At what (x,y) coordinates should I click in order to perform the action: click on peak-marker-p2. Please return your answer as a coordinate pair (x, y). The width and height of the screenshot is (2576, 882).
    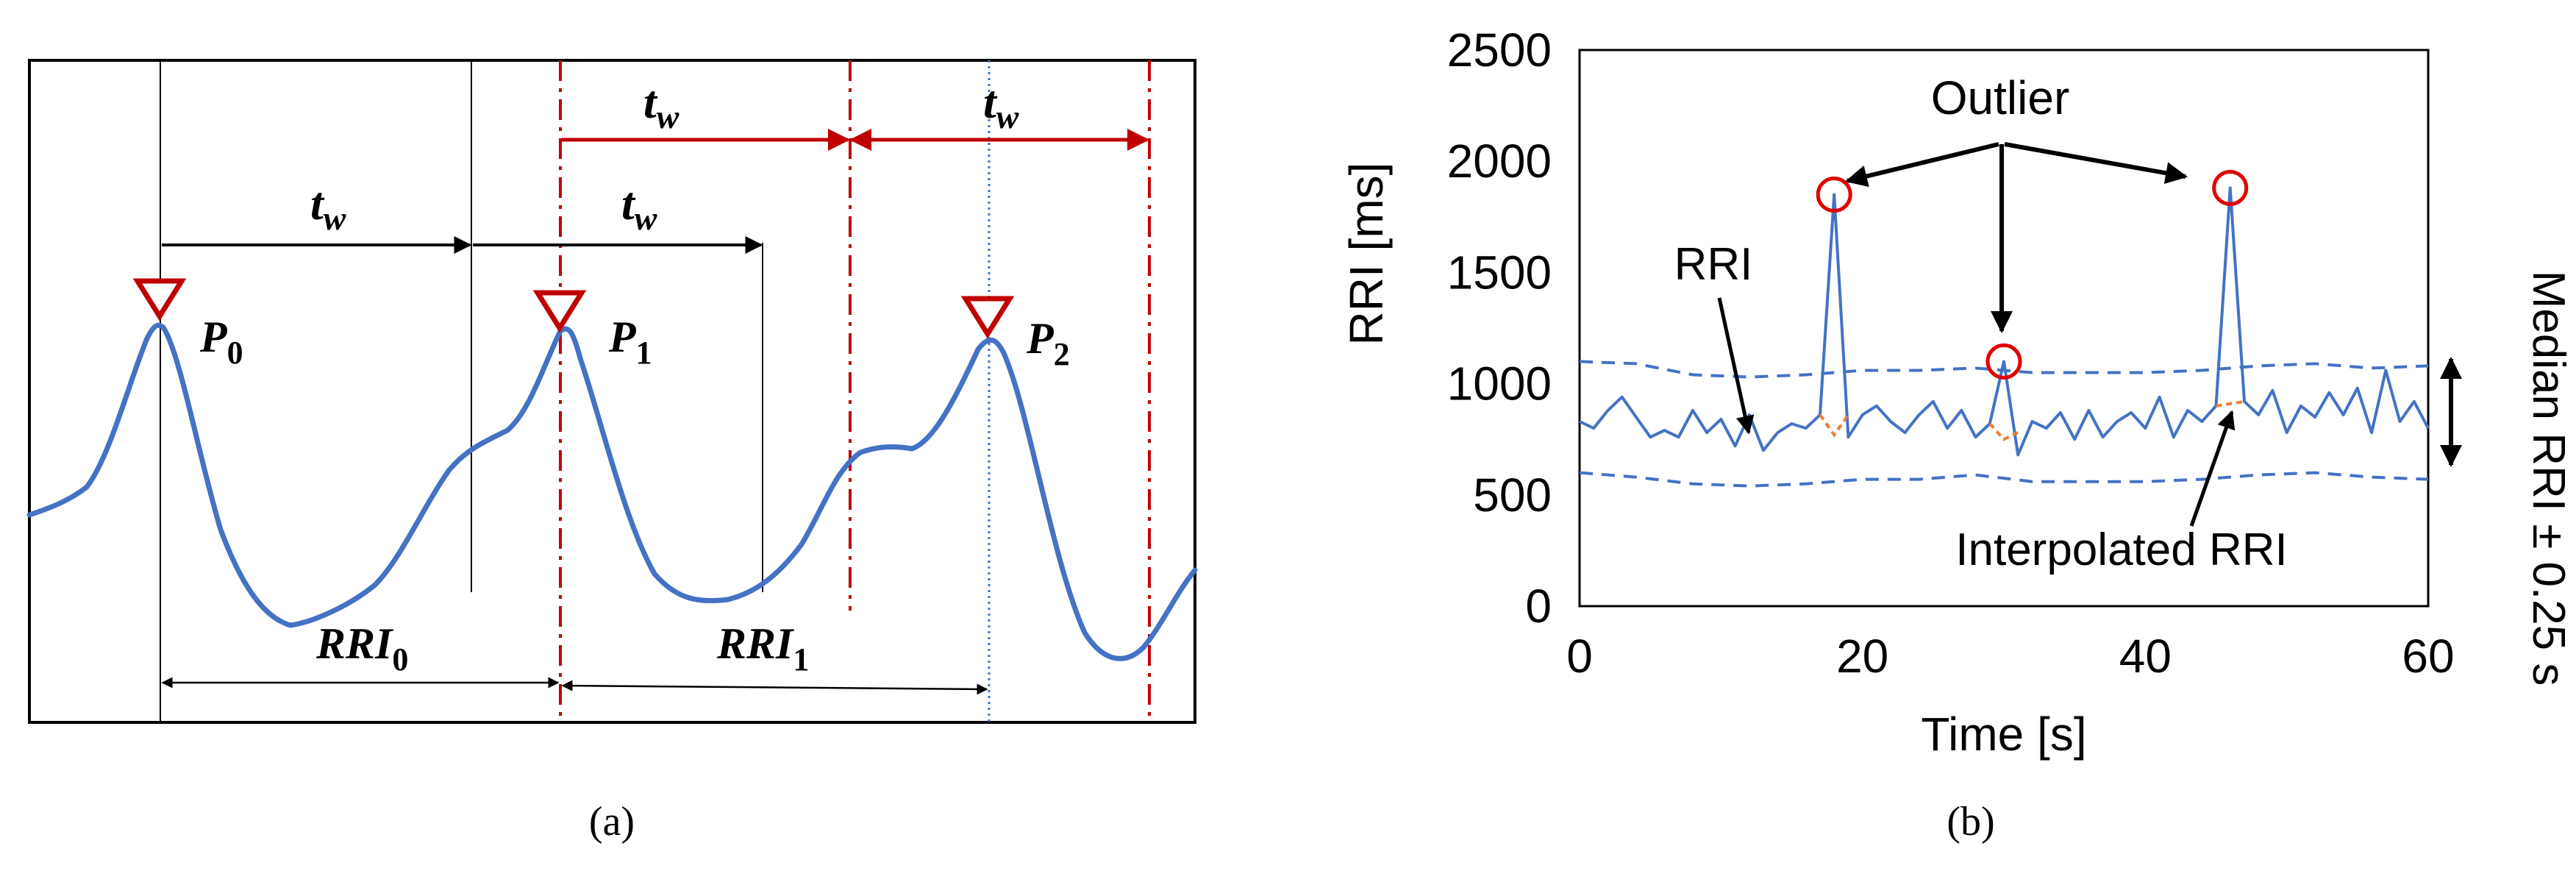
    Looking at the image, I should click on (987, 317).